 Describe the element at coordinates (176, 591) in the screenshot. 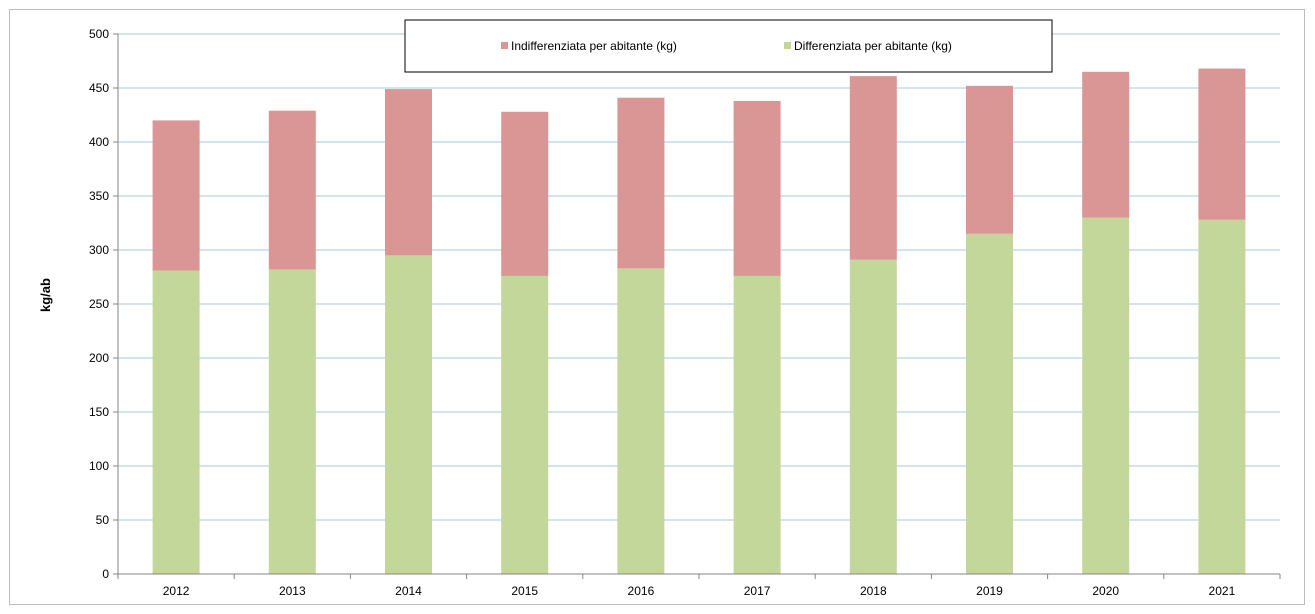

I see `x-tick-label: 2012` at that location.